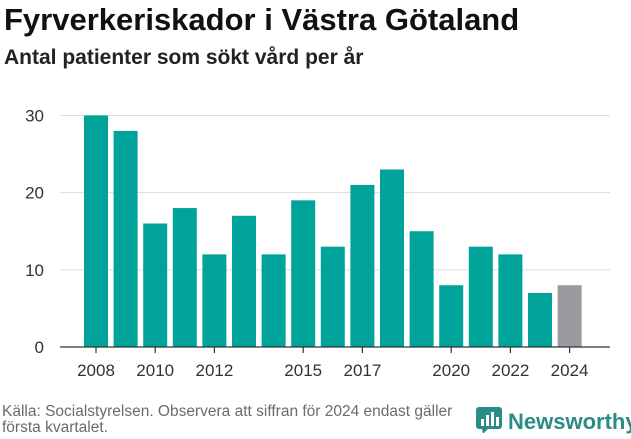  Describe the element at coordinates (569, 421) in the screenshot. I see `newsworthy-label: Newsworthy` at that location.